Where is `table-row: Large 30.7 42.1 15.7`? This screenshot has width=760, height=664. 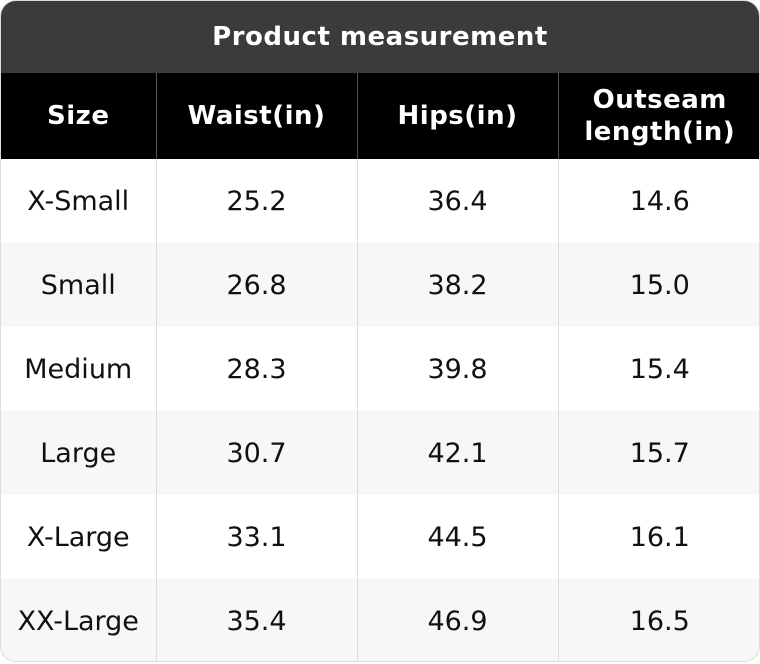 table-row: Large 30.7 42.1 15.7 is located at coordinates (380, 453).